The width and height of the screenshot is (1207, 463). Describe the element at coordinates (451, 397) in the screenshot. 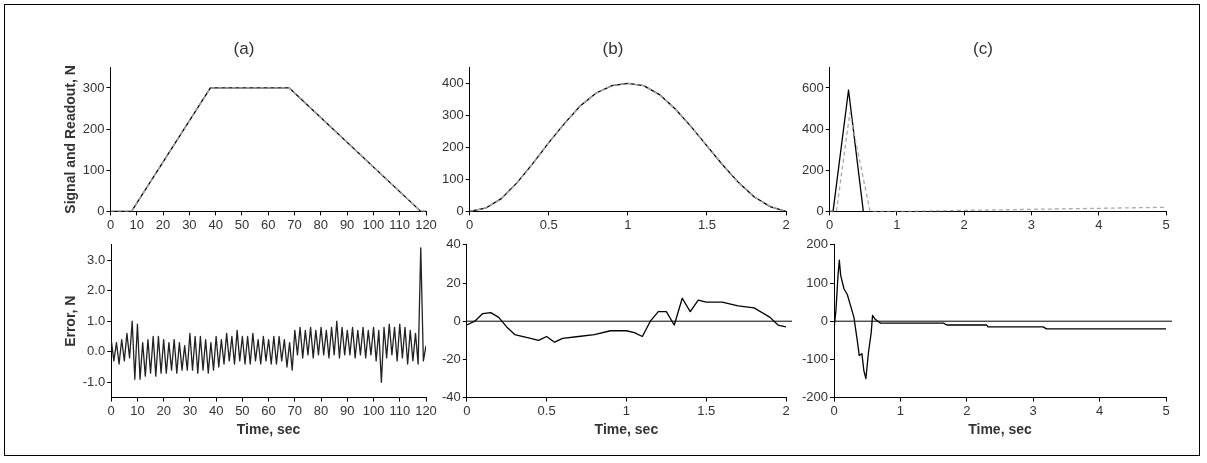

I see `y-tick-label: -40` at that location.